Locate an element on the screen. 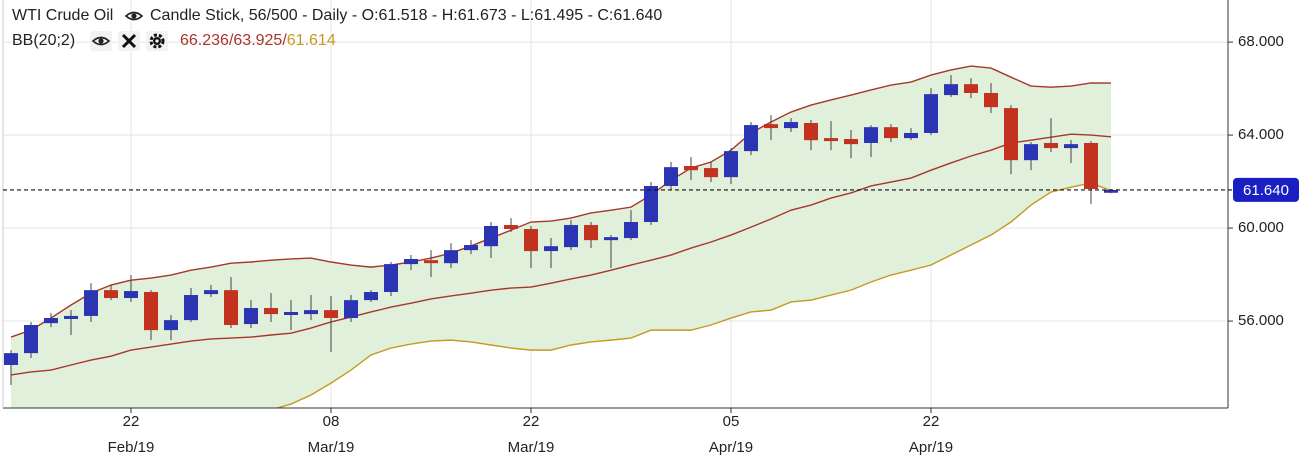 This screenshot has height=461, width=1306. y-tick-label: 68.000 is located at coordinates (1261, 41).